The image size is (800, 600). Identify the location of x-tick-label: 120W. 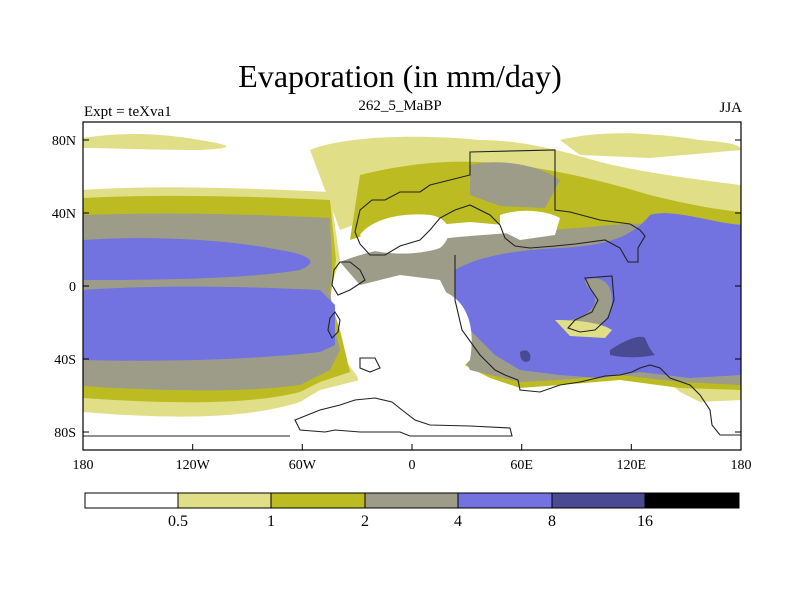
(193, 465).